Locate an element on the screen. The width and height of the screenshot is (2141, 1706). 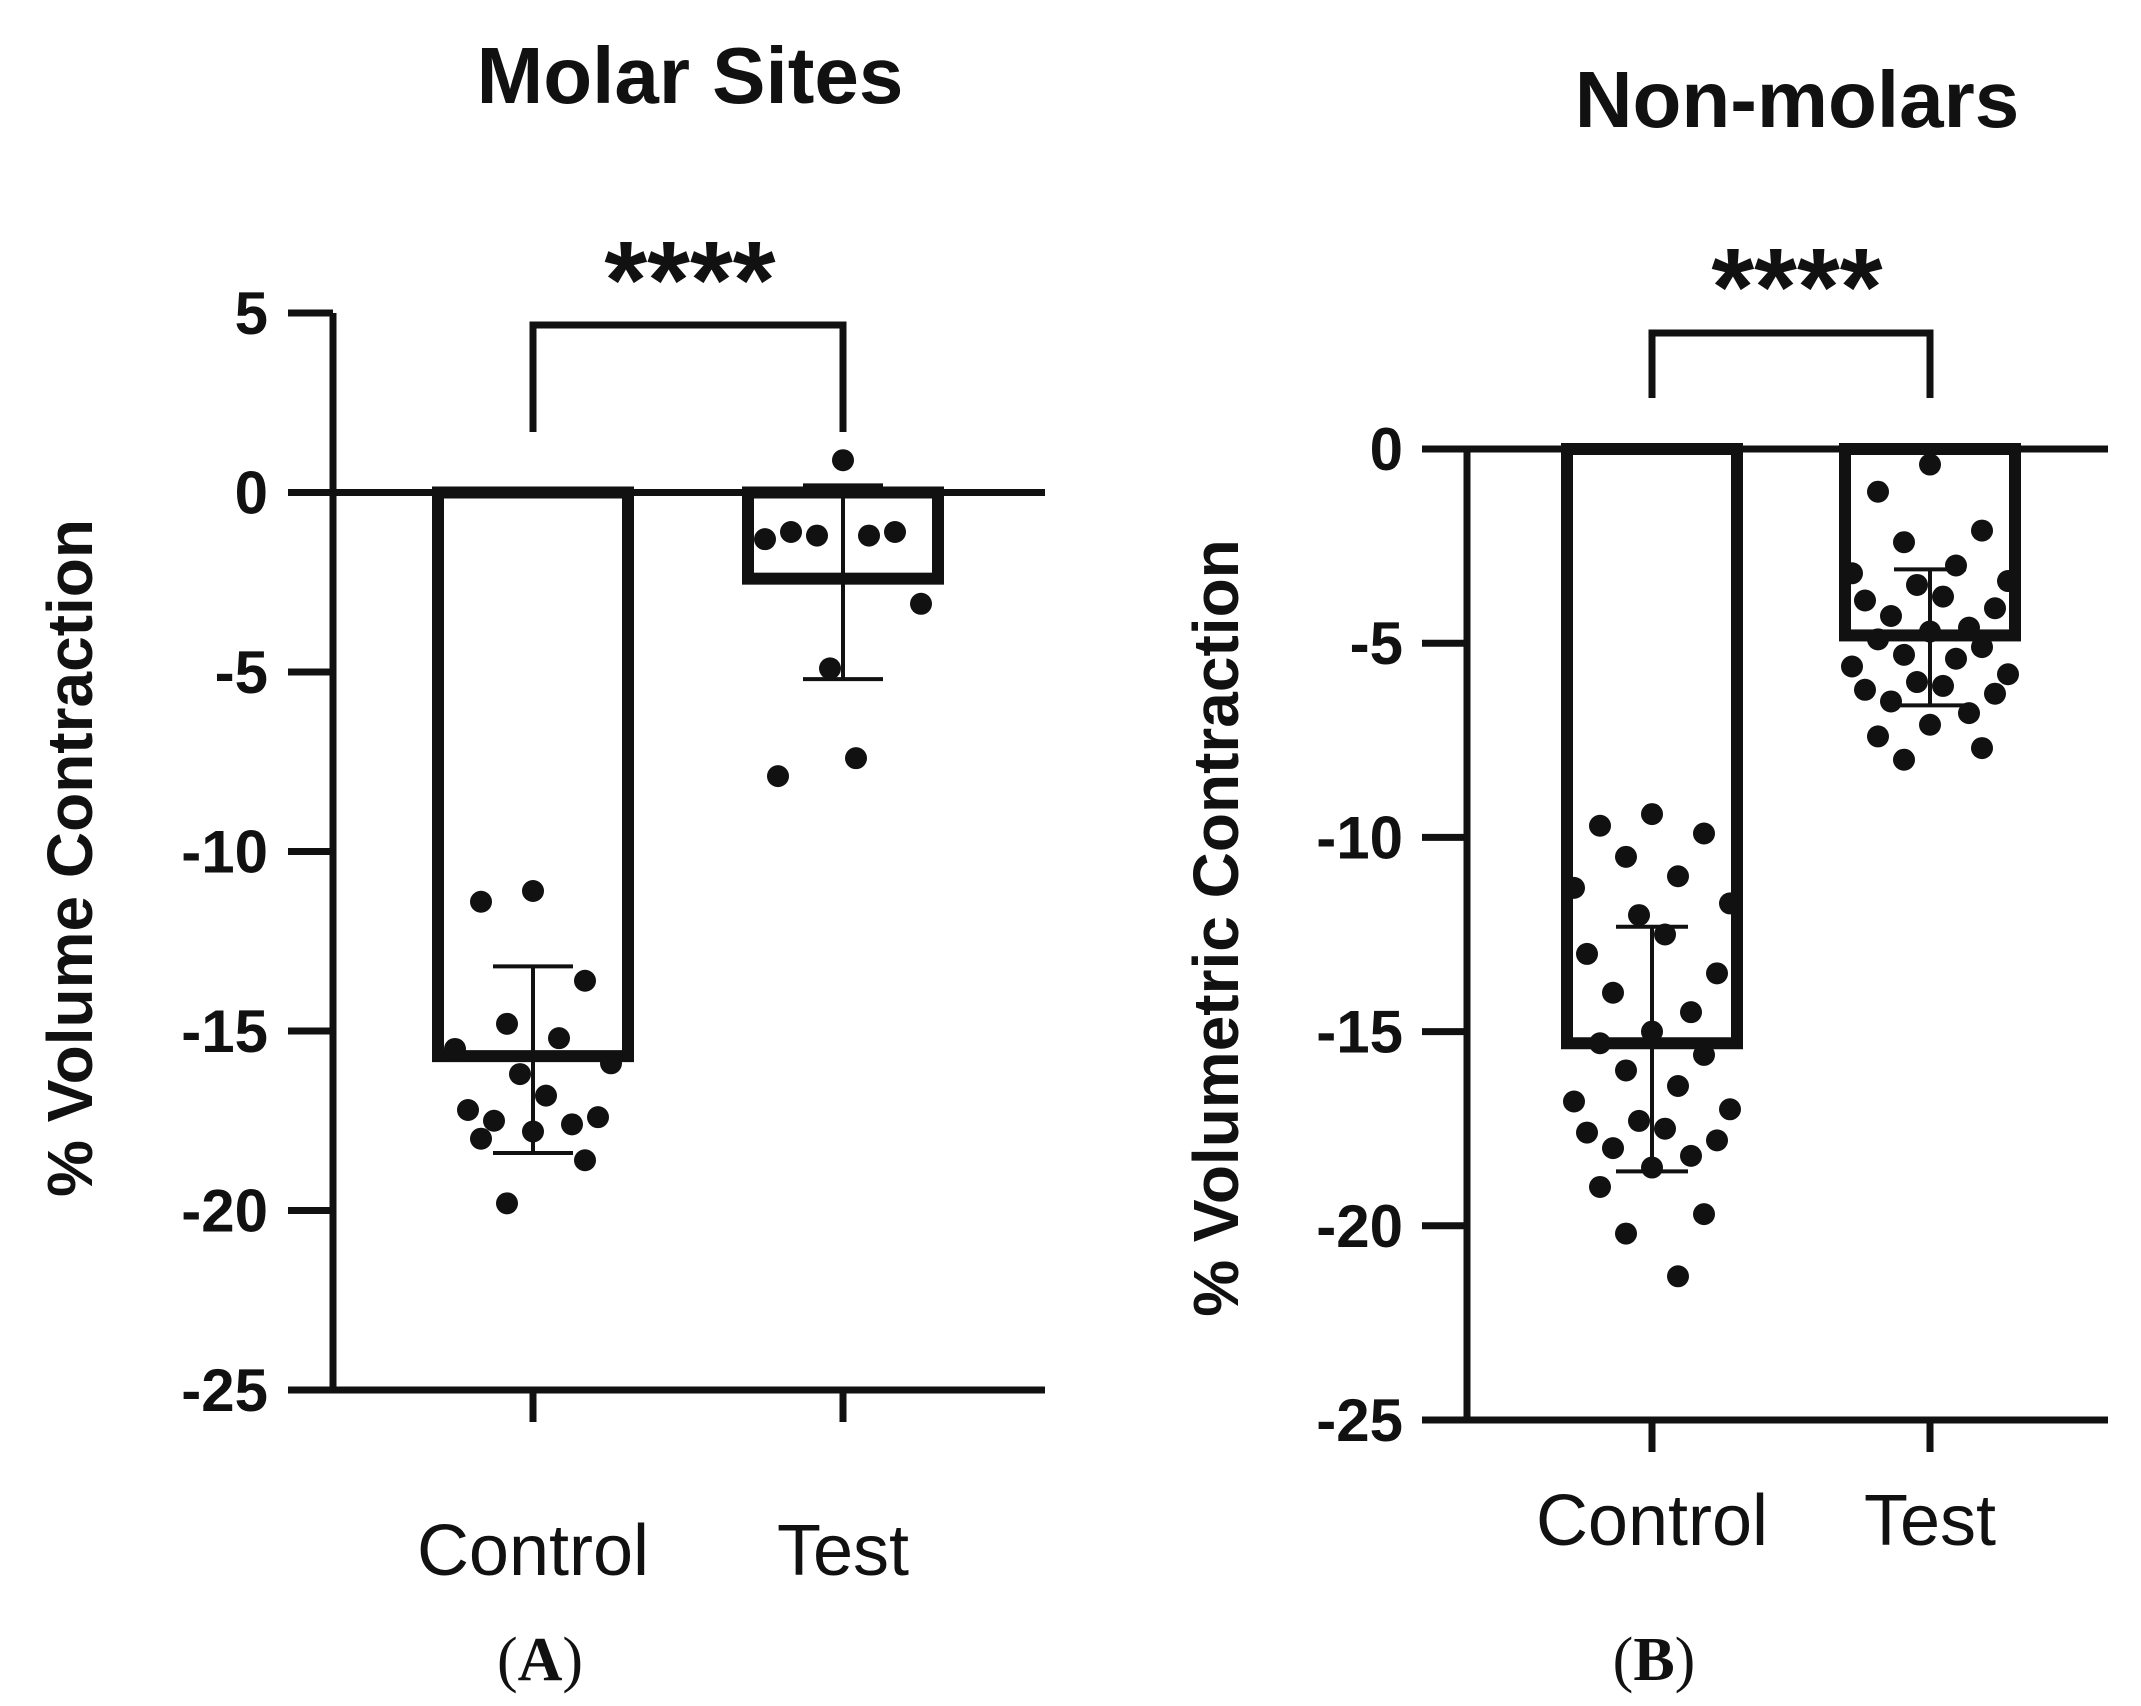
panel-a-bars is located at coordinates (688, 774).